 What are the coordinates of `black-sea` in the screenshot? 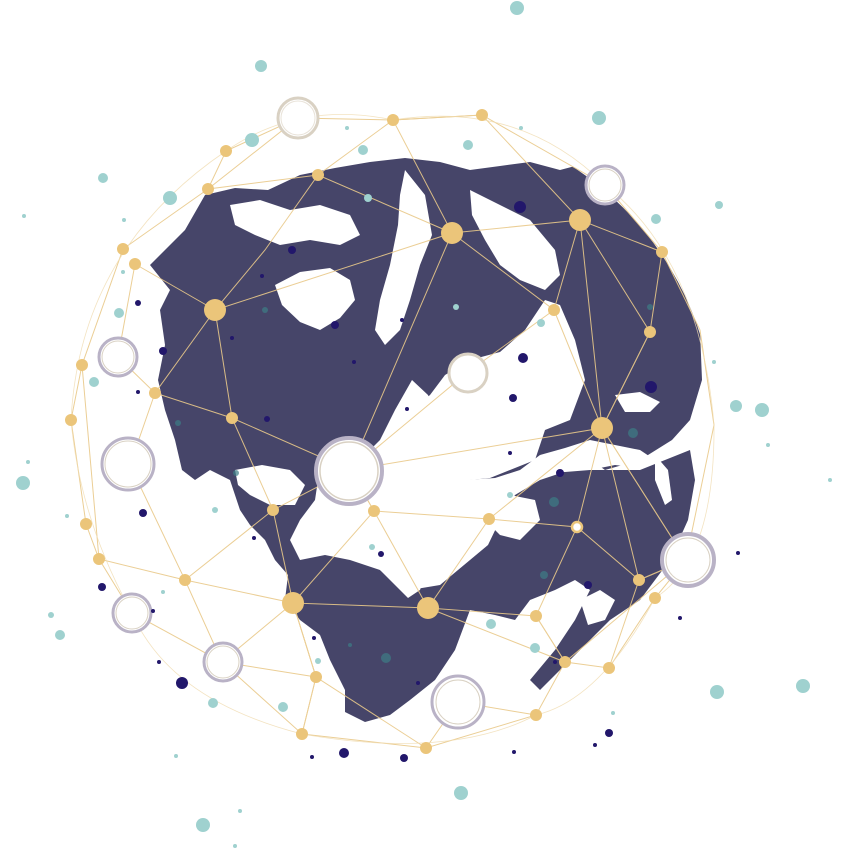 It's located at (637, 402).